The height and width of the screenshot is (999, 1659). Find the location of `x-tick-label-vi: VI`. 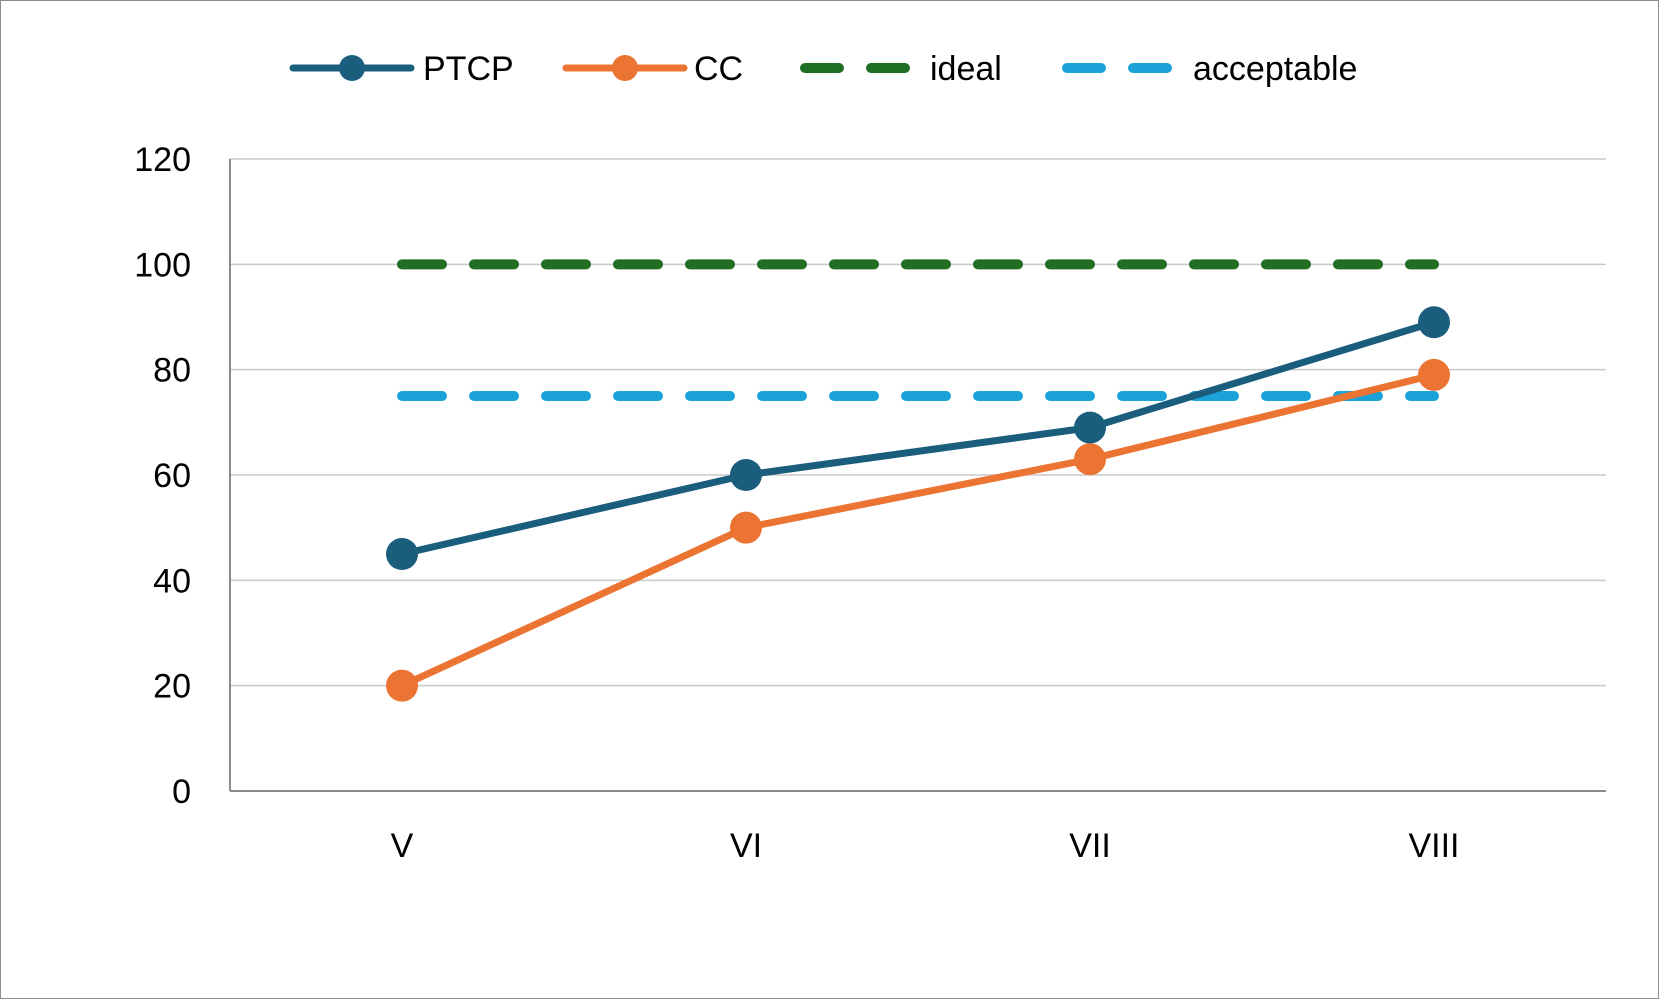

x-tick-label-vi: VI is located at coordinates (746, 846).